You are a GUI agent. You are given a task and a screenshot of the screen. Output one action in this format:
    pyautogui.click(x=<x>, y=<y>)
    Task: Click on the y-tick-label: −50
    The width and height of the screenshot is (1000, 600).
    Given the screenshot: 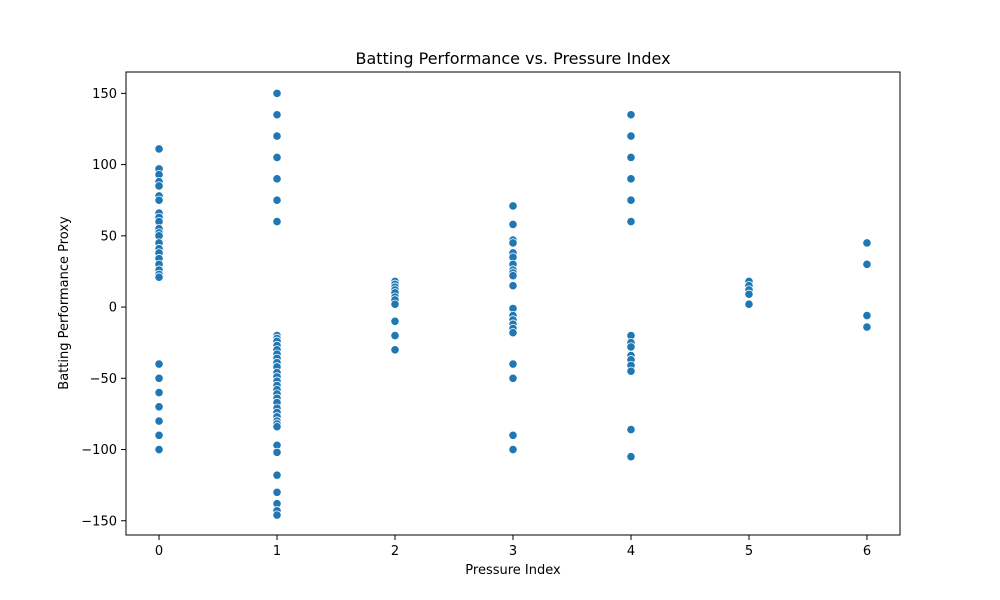 What is the action you would take?
    pyautogui.click(x=103, y=379)
    